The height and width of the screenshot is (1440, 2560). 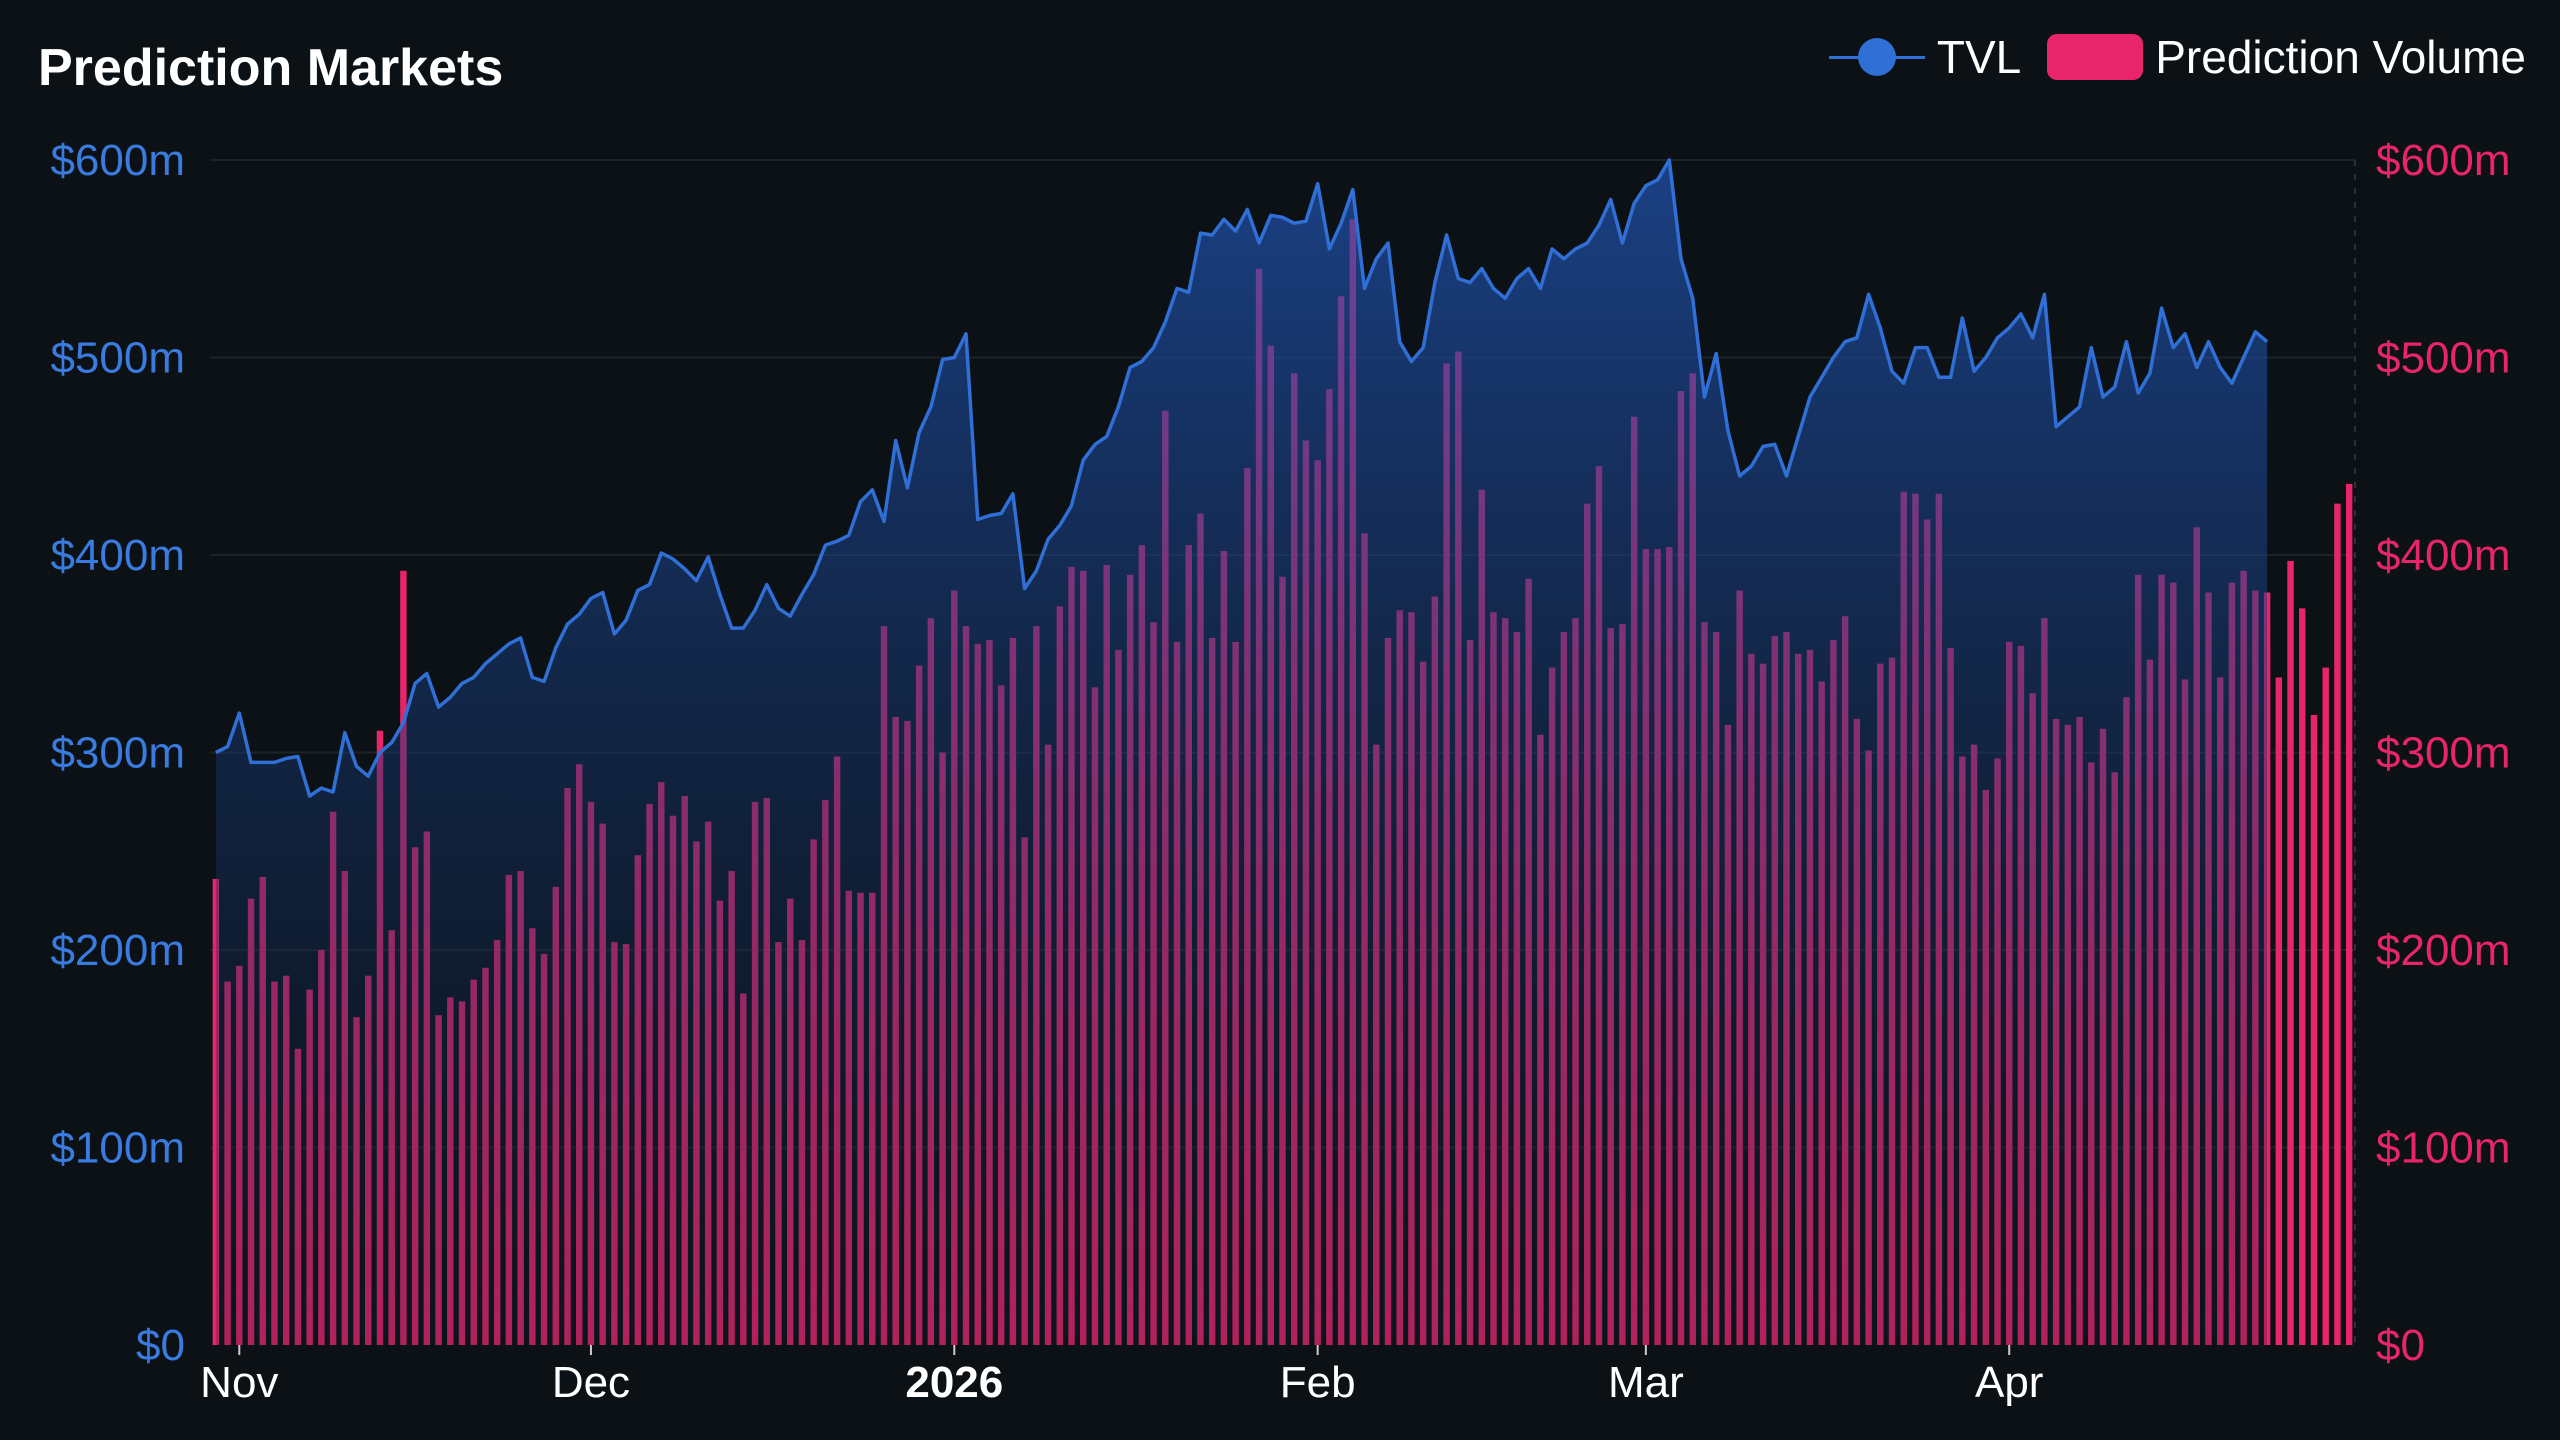 I want to click on y-right-tick-label: $600m, so click(x=2443, y=160).